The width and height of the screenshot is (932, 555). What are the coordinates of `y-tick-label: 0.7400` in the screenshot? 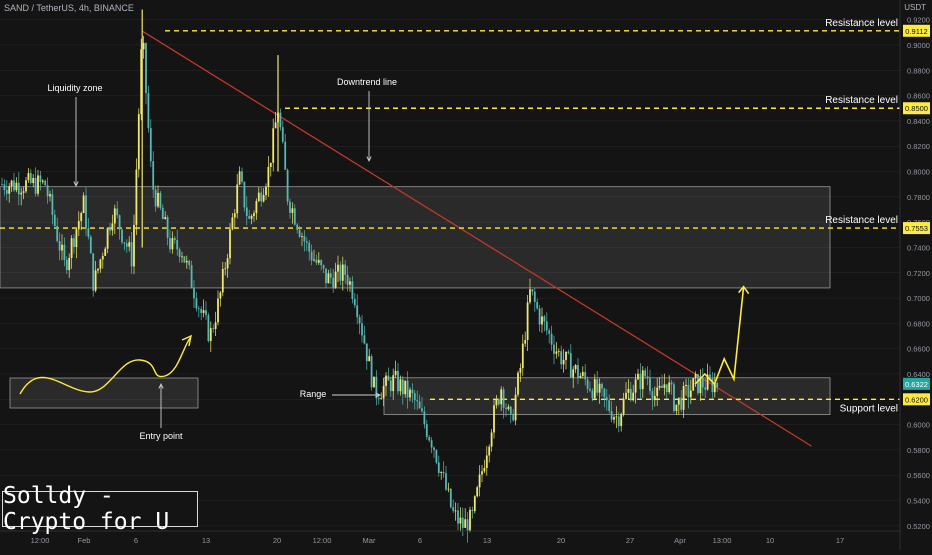 It's located at (918, 247).